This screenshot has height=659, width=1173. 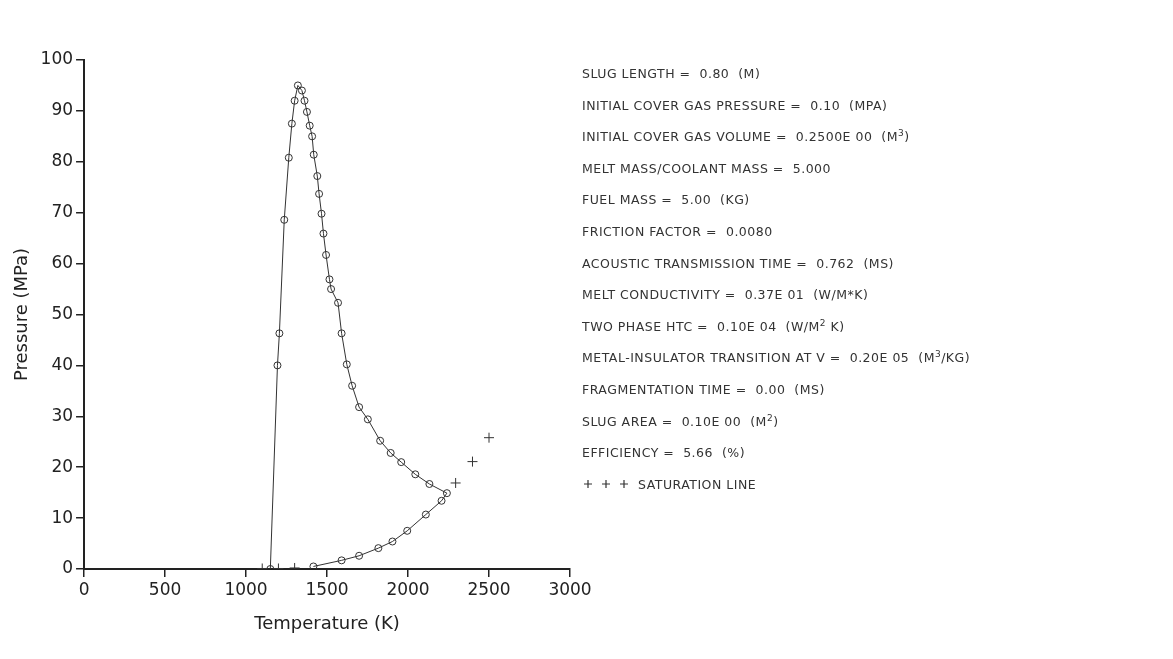 I want to click on x-tick-label: 0, so click(x=84, y=588).